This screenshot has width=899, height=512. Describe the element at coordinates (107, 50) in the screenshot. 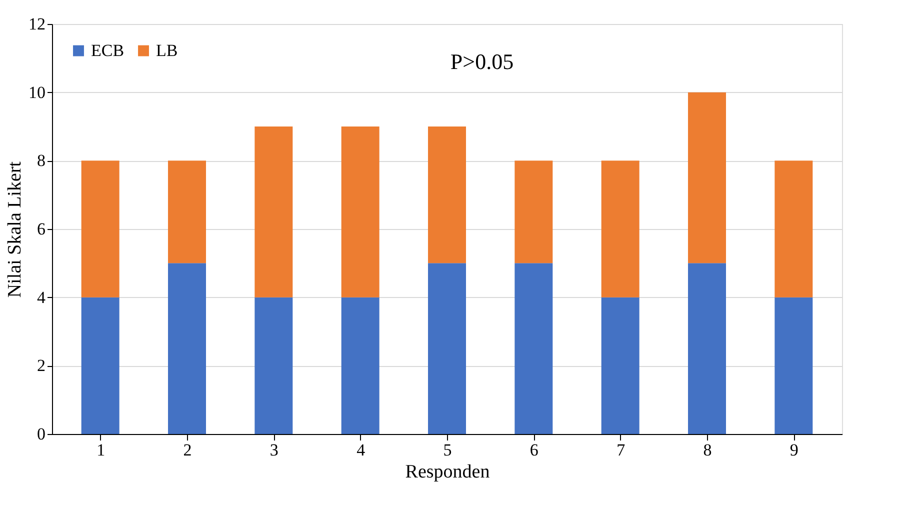

I see `legend-label: ECB` at that location.